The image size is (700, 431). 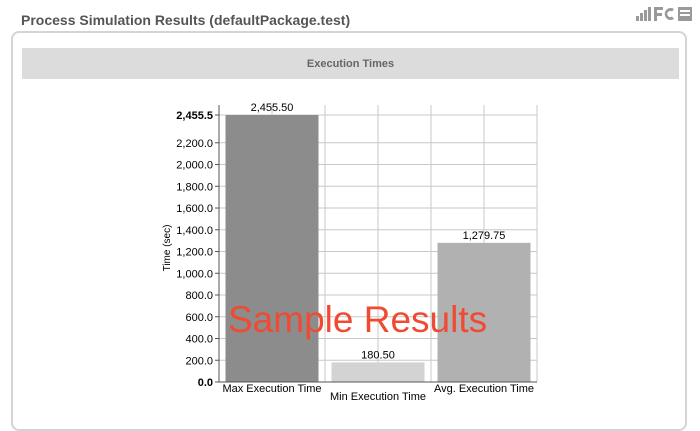 I want to click on y-tick-label: 1,800.0, so click(x=194, y=187).